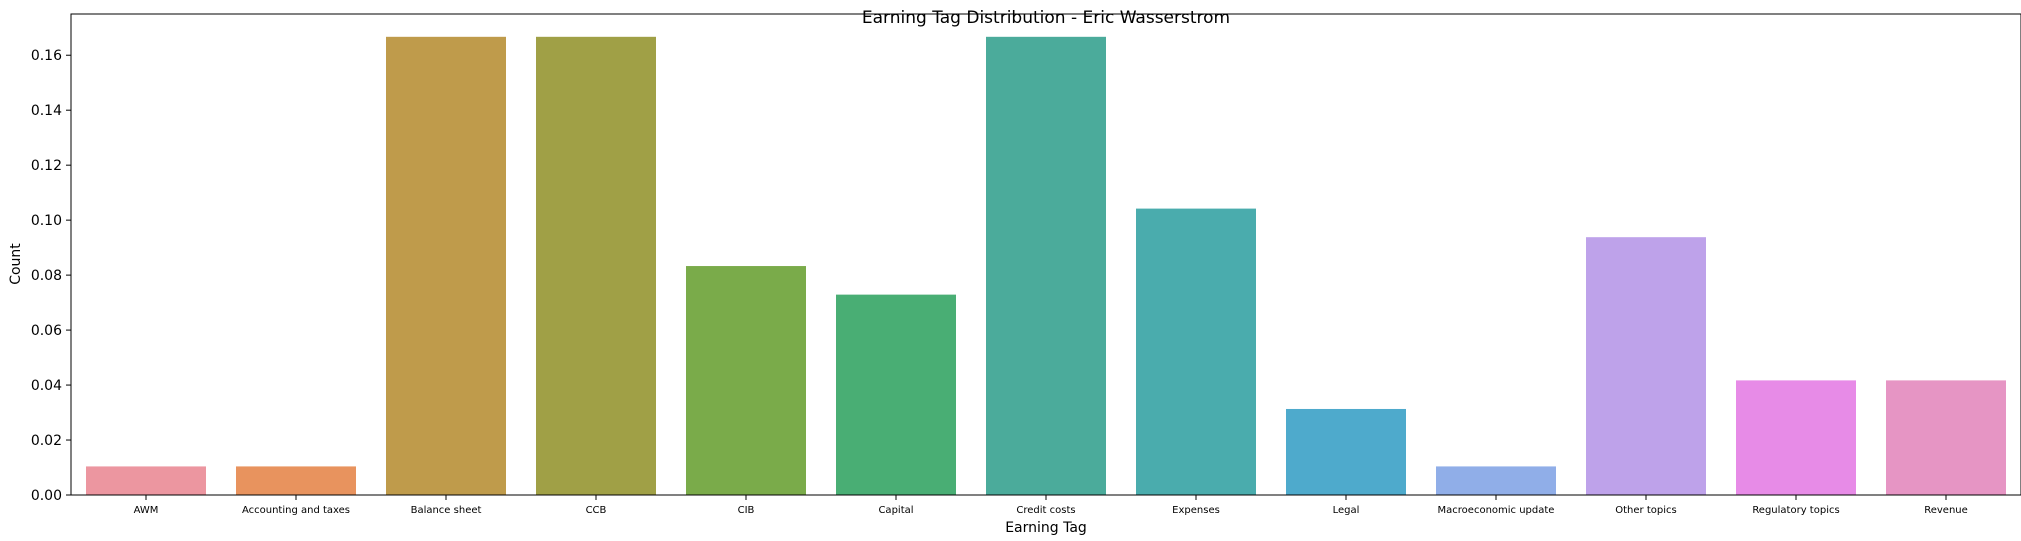 The image size is (2021, 541). What do you see at coordinates (1946, 510) in the screenshot?
I see `x-tick-label: Revenue` at bounding box center [1946, 510].